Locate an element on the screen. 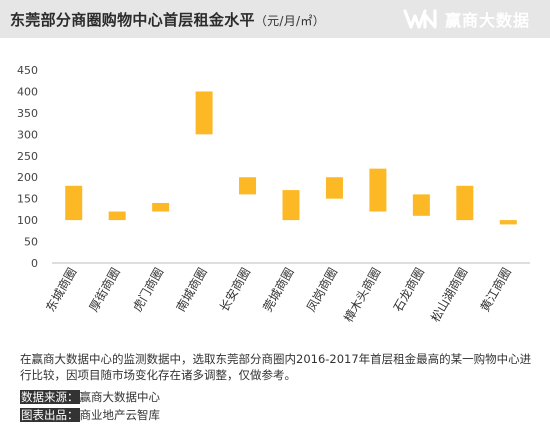 Image resolution: width=550 pixels, height=432 pixels. data-source-line: 数据来源：赢商大数据中心 is located at coordinates (90, 397).